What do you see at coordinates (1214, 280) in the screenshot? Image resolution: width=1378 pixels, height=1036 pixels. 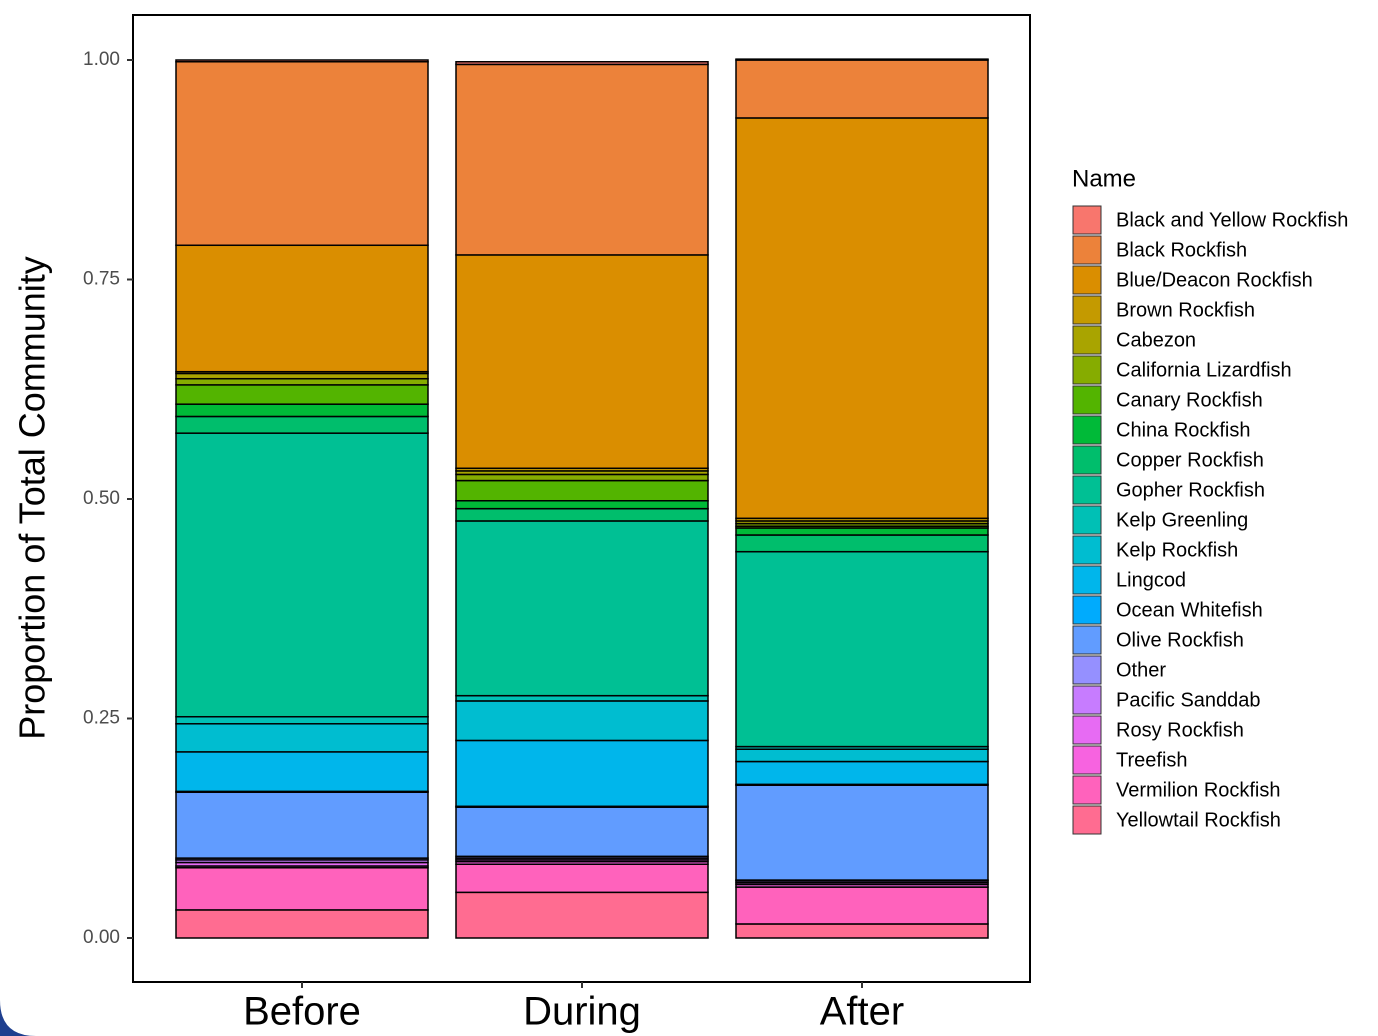 I see `legend-label: Blue/Deacon Rockfish` at bounding box center [1214, 280].